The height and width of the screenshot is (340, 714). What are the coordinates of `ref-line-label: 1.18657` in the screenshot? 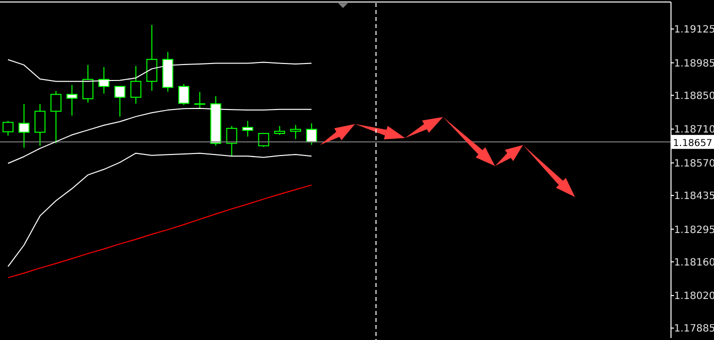 It's located at (692, 143).